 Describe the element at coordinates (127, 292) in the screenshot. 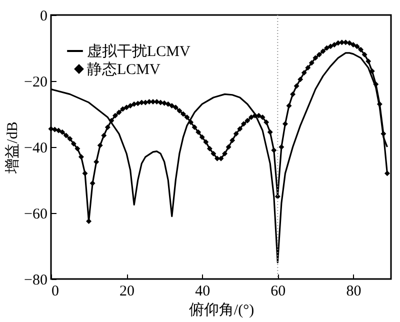

I see `x-tick-label: 20` at that location.